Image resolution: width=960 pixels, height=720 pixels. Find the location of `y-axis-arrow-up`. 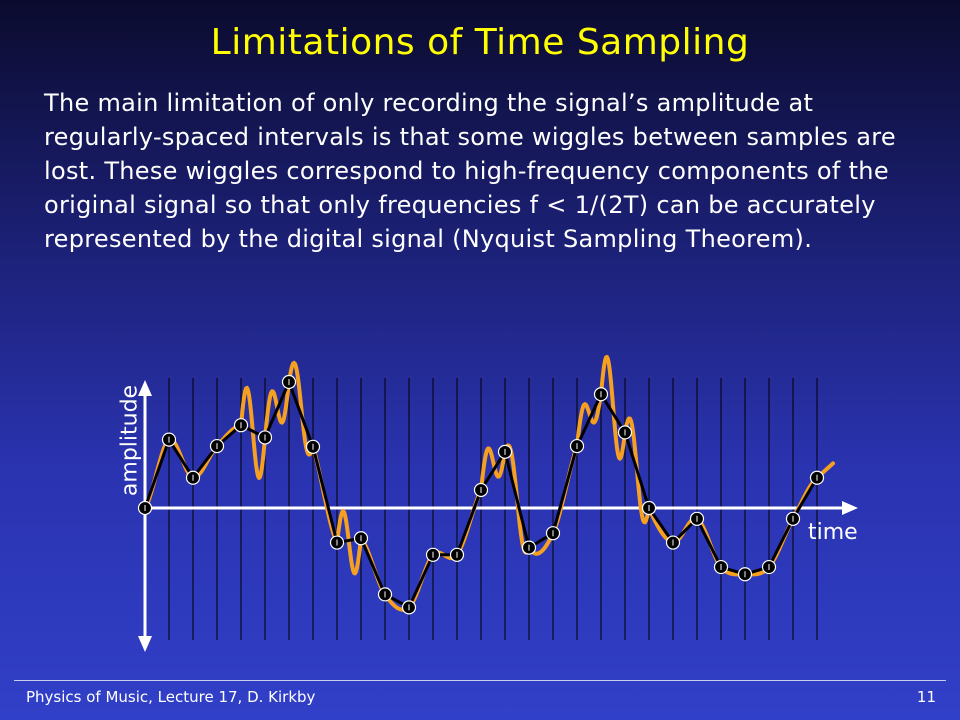

y-axis-arrow-up is located at coordinates (145, 388).